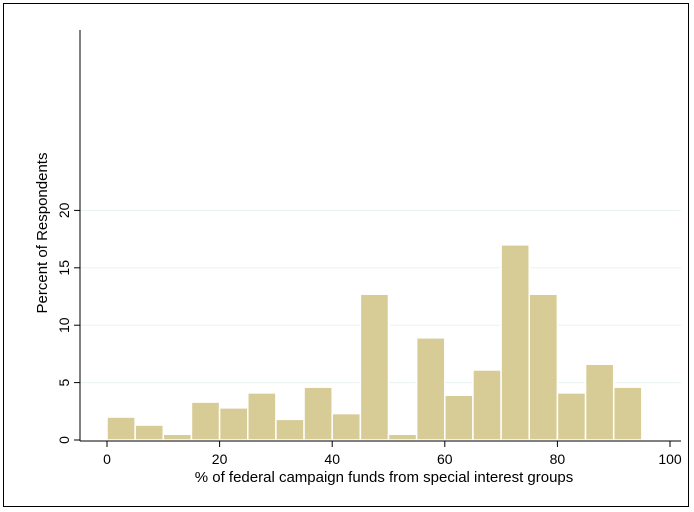 This screenshot has height=512, width=694. I want to click on y-tick-label: 15, so click(64, 268).